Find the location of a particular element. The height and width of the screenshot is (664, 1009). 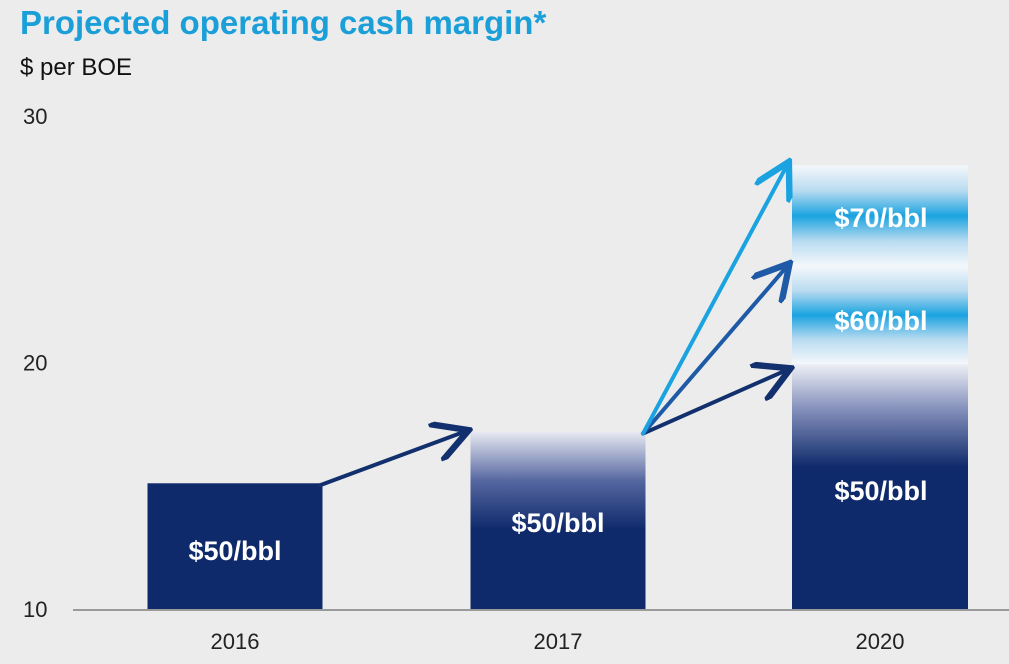

bar-label-2017: $50/bbl is located at coordinates (557, 523).